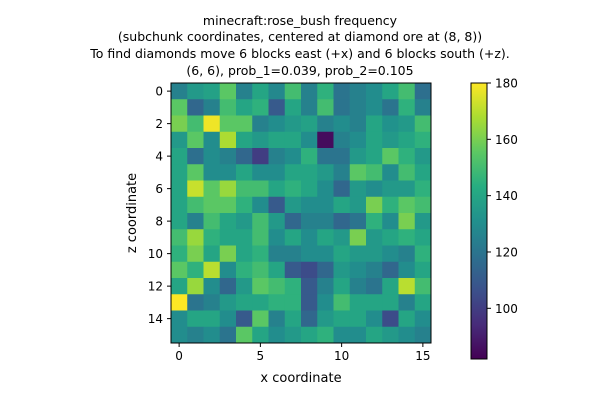  Describe the element at coordinates (300, 378) in the screenshot. I see `x-axis-label: x coordinate` at that location.